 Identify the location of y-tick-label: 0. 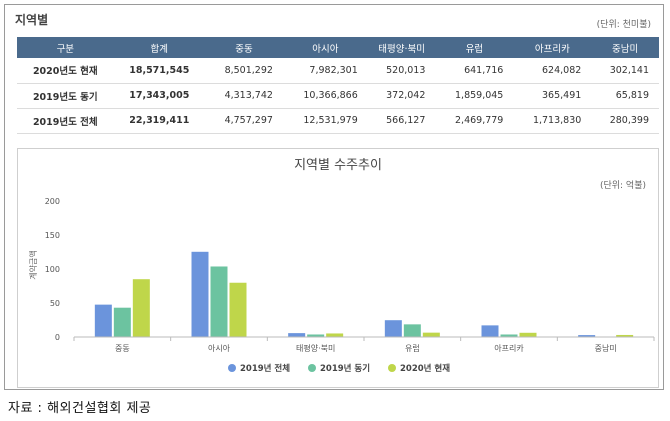
(57, 337).